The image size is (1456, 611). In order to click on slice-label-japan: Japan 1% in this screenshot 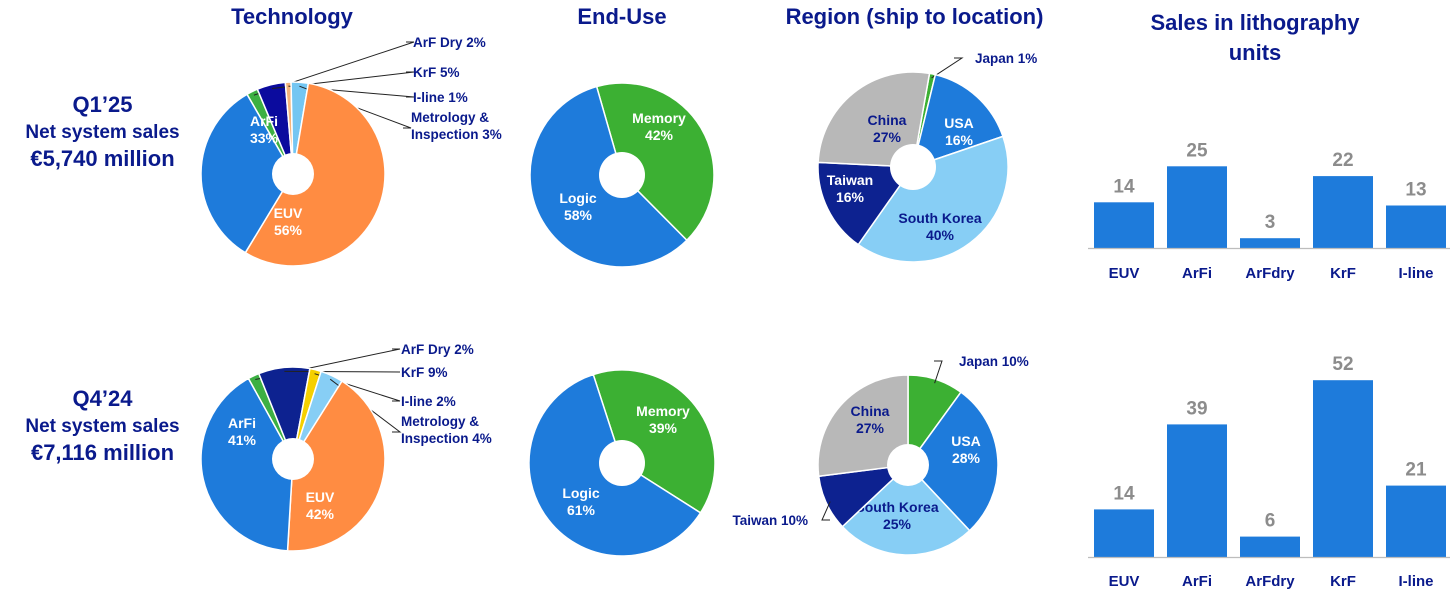, I will do `click(1006, 58)`.